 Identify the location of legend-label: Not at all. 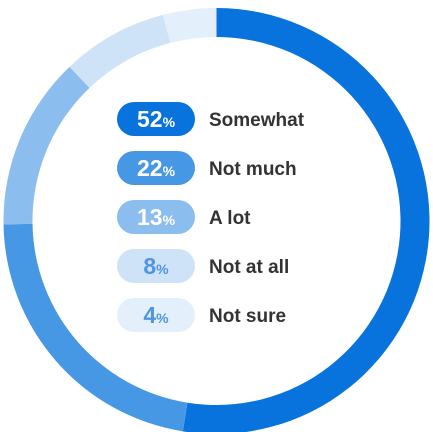
(249, 267).